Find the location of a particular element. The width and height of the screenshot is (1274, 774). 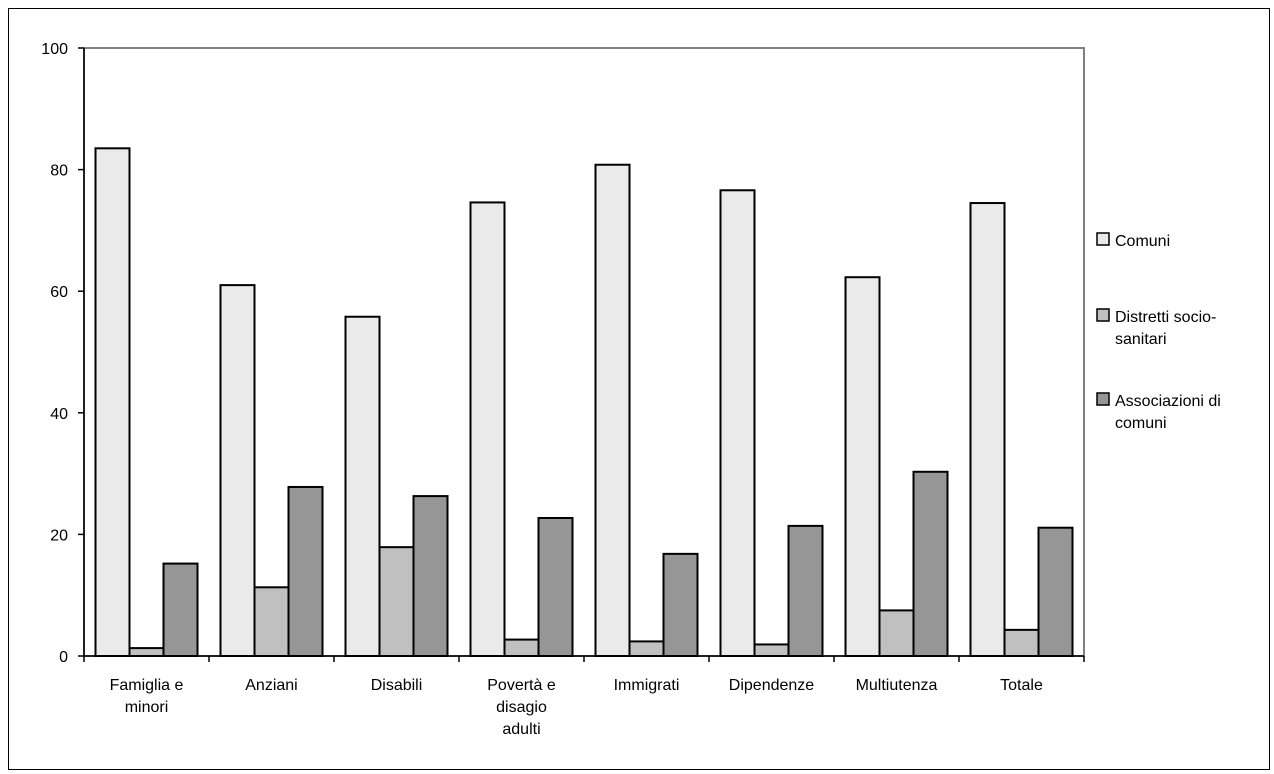

legend-label: comuni is located at coordinates (1141, 423).